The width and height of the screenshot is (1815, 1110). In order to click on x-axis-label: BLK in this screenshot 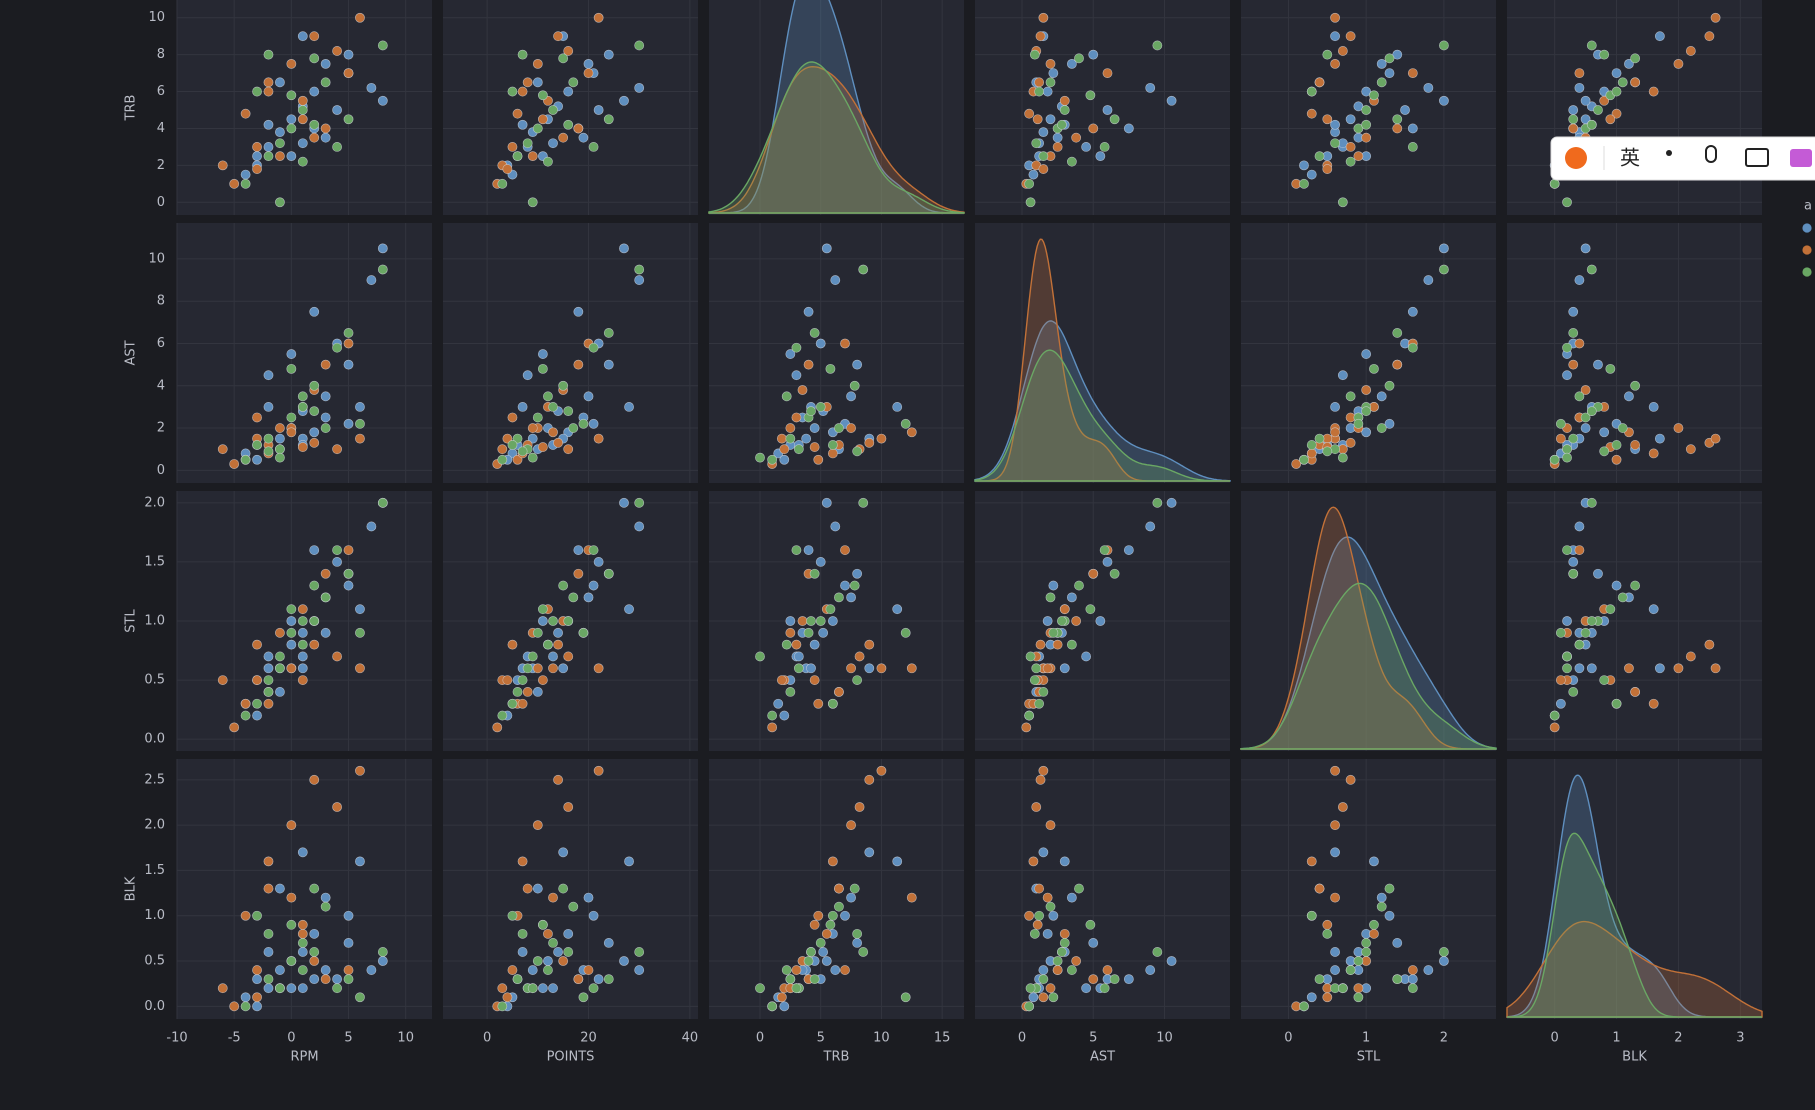, I will do `click(1634, 1057)`.